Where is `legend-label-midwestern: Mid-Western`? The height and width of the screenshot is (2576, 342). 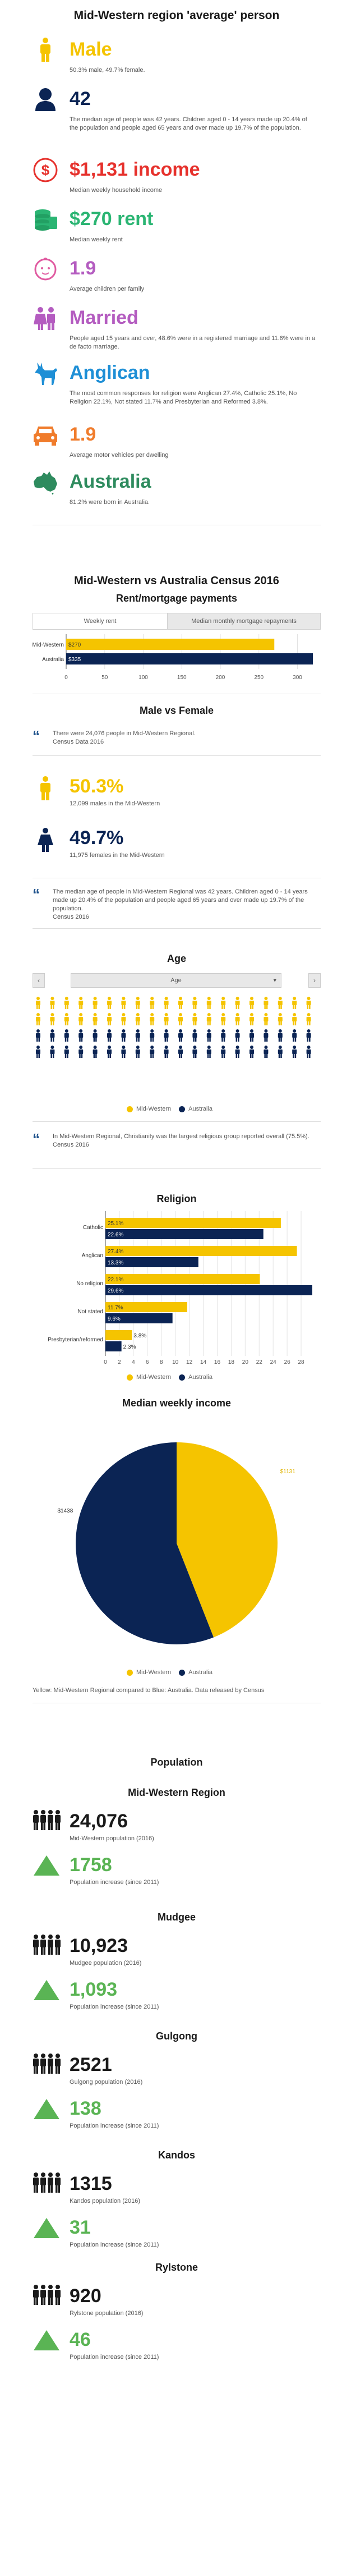
legend-label-midwestern: Mid-Western is located at coordinates (154, 1672).